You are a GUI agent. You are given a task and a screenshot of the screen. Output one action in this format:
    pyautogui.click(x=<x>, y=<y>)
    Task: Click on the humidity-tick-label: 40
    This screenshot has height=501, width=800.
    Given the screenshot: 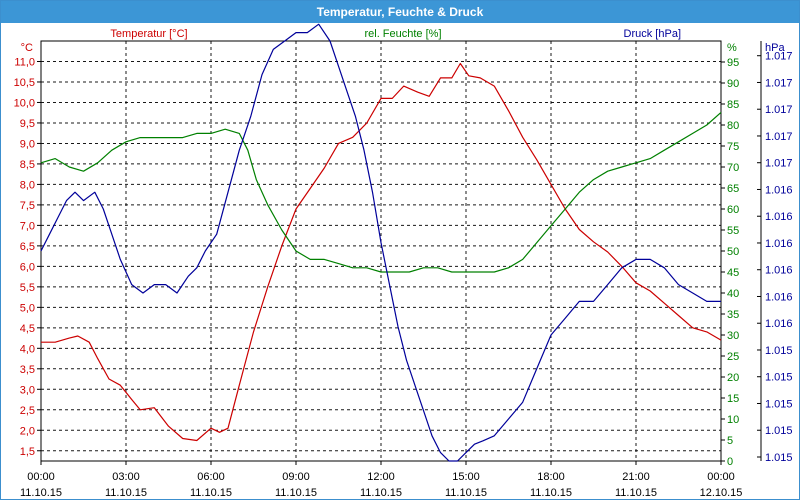 What is the action you would take?
    pyautogui.click(x=733, y=294)
    